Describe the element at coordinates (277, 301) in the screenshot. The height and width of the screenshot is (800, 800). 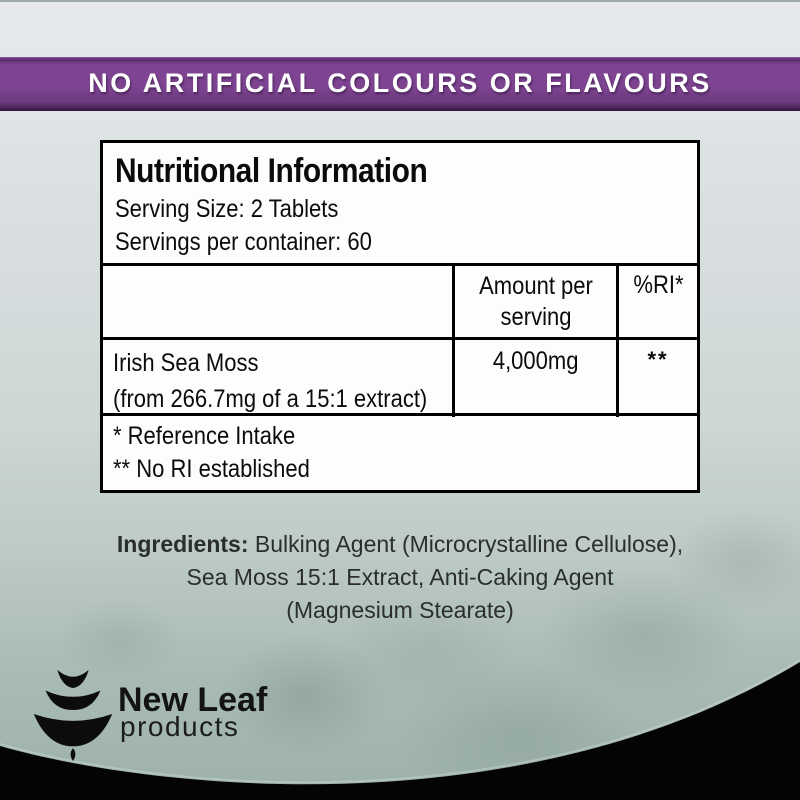
I see `header-empty-cell` at that location.